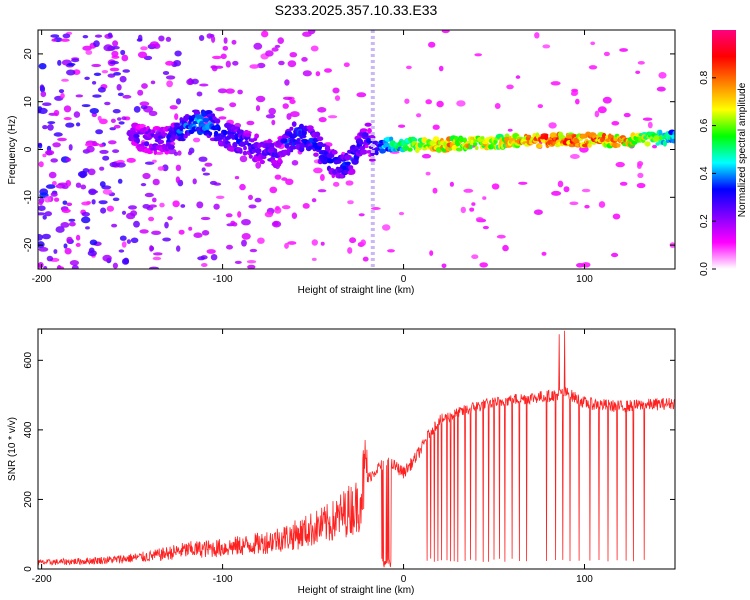 This screenshot has width=750, height=600. Describe the element at coordinates (42, 279) in the screenshot. I see `x-tick-label: -200` at that location.